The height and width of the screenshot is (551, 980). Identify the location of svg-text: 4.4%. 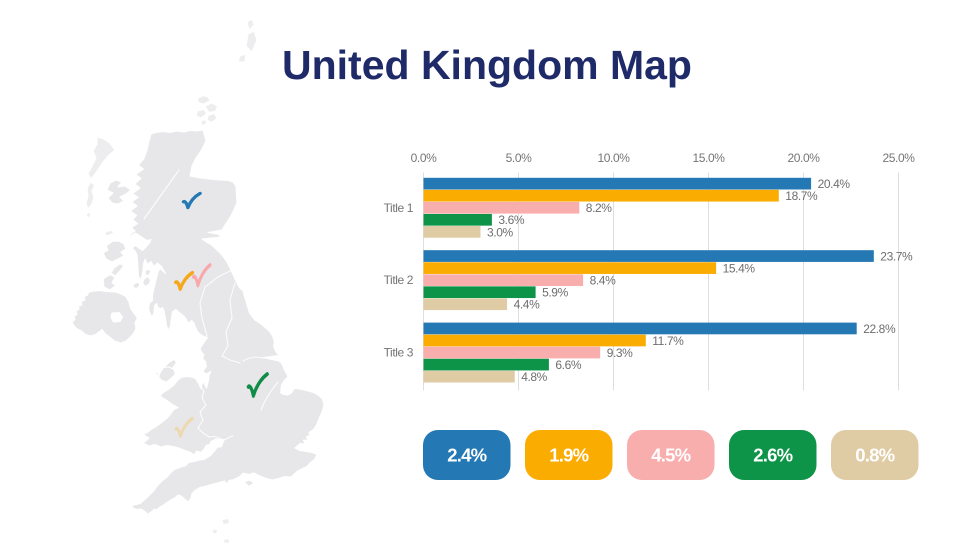
(527, 305).